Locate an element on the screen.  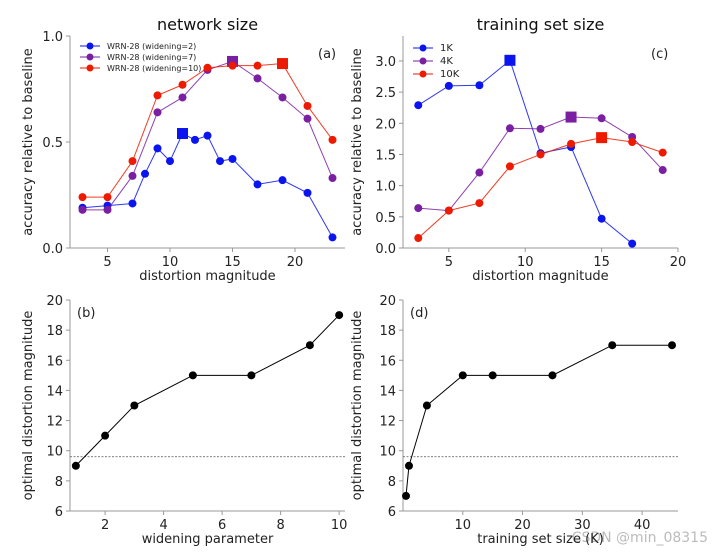
y-tick-label: 1.5 is located at coordinates (385, 155).